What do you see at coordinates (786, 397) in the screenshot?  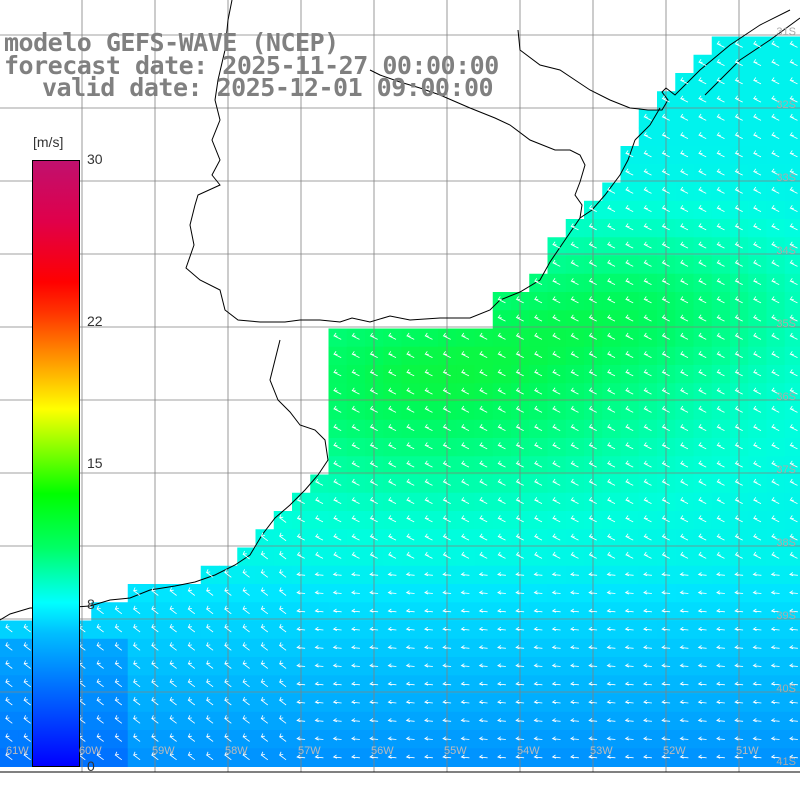 I see `latitude-label: 36S` at bounding box center [786, 397].